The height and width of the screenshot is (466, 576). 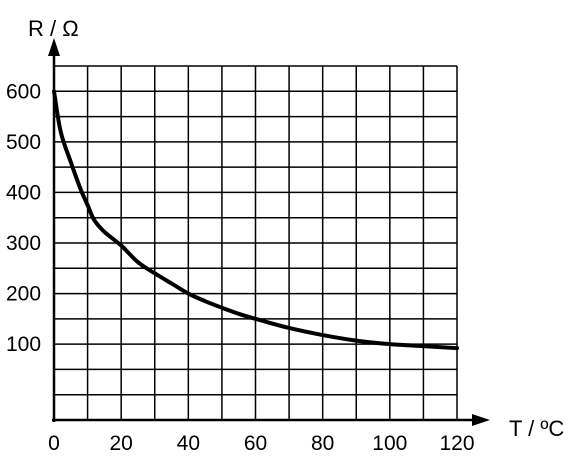 What do you see at coordinates (456, 443) in the screenshot?
I see `x-tick-label: 120` at bounding box center [456, 443].